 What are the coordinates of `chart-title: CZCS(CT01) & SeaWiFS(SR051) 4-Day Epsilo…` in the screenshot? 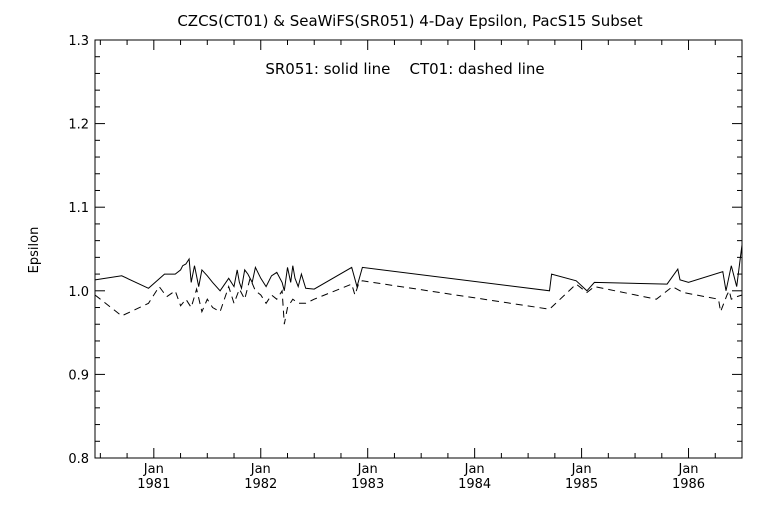 It's located at (409, 21).